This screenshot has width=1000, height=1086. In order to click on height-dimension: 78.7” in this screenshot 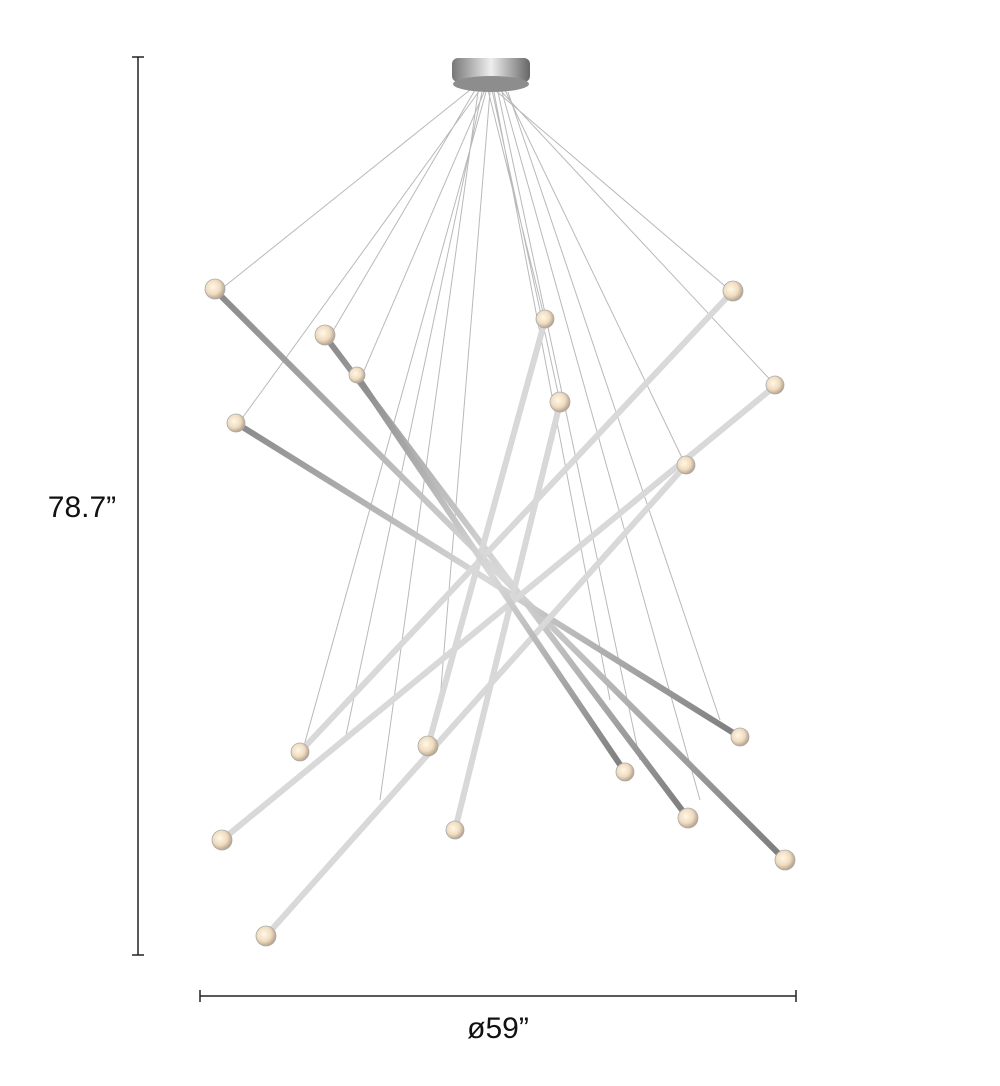, I will do `click(96, 506)`.